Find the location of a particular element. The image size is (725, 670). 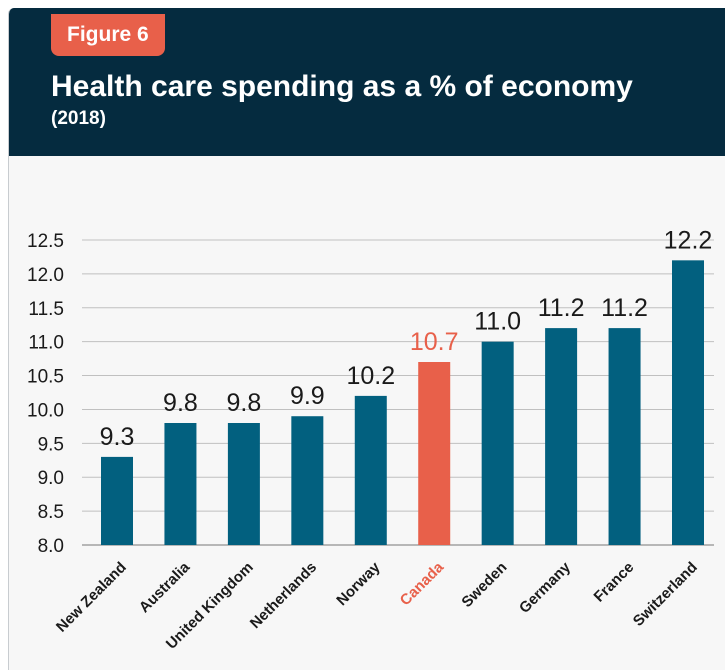

data-label: 10.2 is located at coordinates (370, 376).